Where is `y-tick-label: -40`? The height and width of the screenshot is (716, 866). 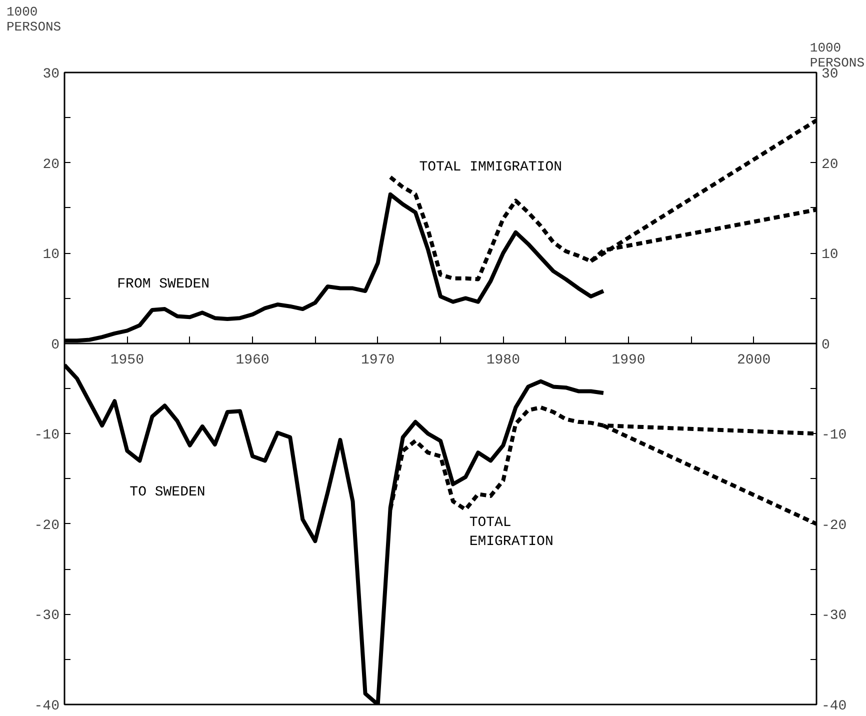 y-tick-label: -40 is located at coordinates (47, 706).